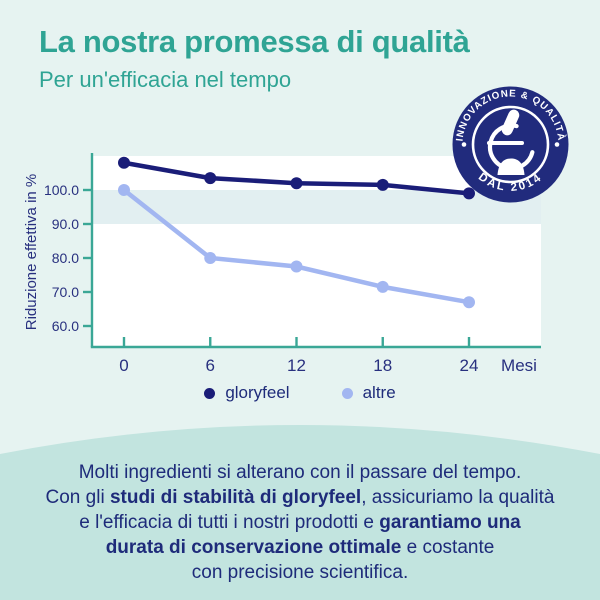 This screenshot has width=600, height=600. I want to click on quality-badge: INNOVAZIONE & QUALITÀ DAL 2014, so click(510, 144).